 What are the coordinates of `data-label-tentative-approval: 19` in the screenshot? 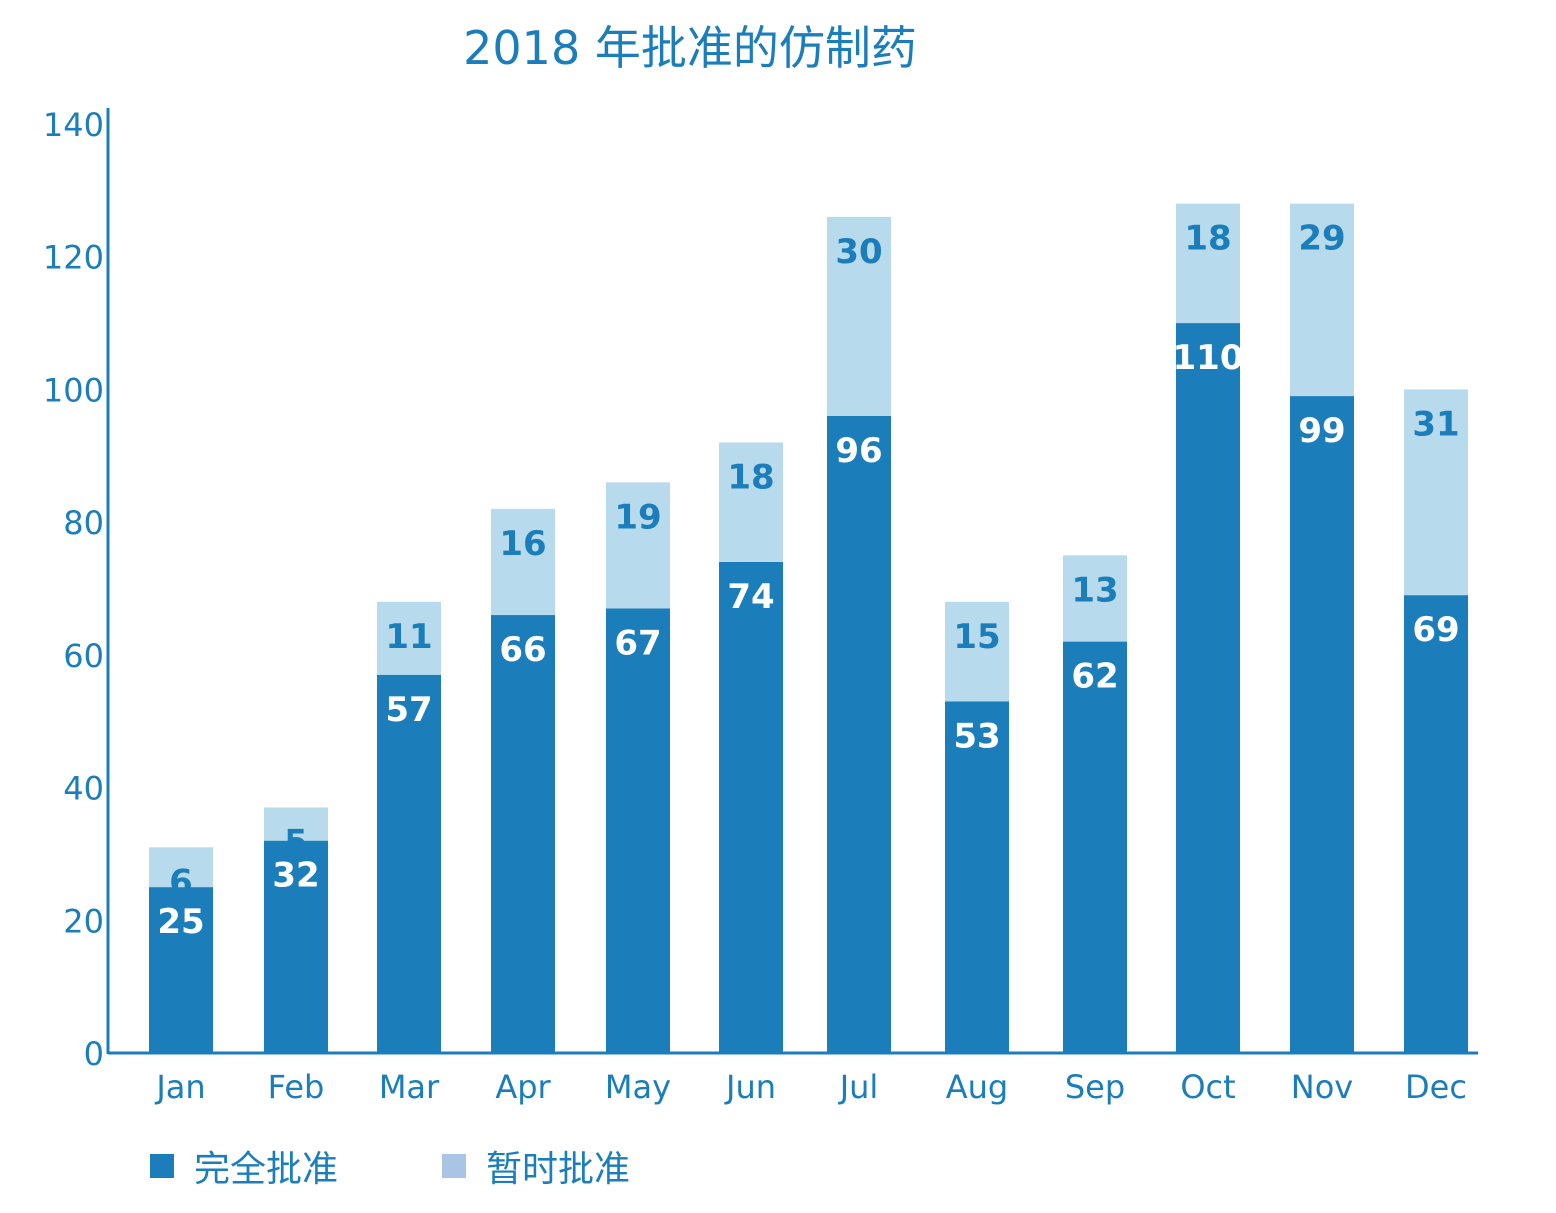 It's located at (637, 517).